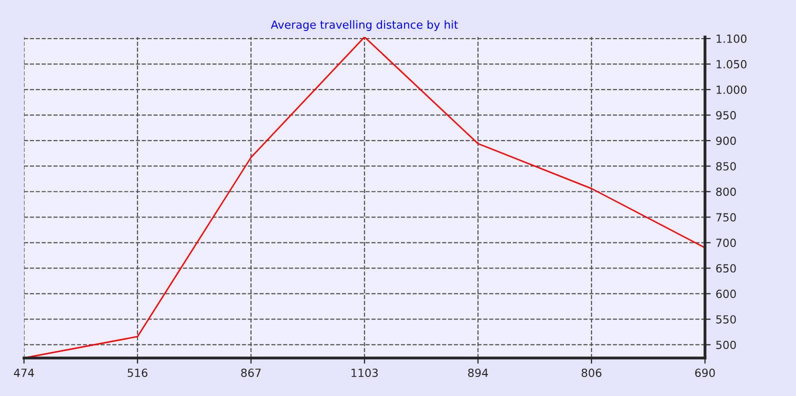  I want to click on y-tick-label: 1.050, so click(731, 64).